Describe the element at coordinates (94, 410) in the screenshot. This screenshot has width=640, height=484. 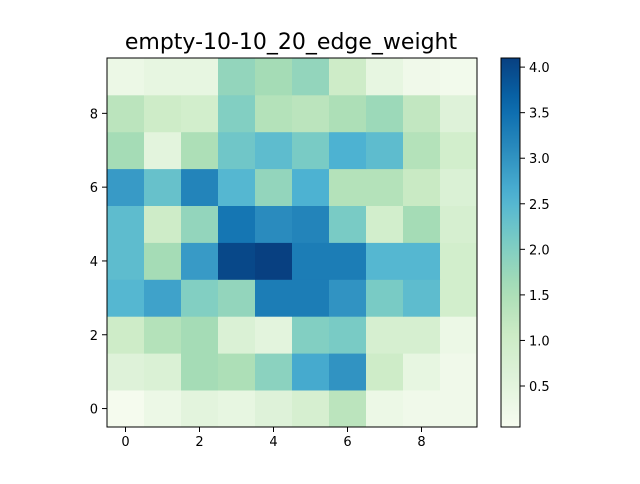
I see `y-tick-label: 0` at that location.